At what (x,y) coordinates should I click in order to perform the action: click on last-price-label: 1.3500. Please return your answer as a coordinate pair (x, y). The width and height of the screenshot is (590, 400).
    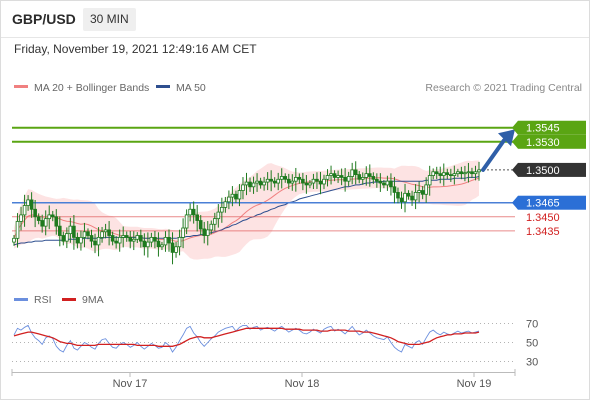
    Looking at the image, I should click on (543, 171).